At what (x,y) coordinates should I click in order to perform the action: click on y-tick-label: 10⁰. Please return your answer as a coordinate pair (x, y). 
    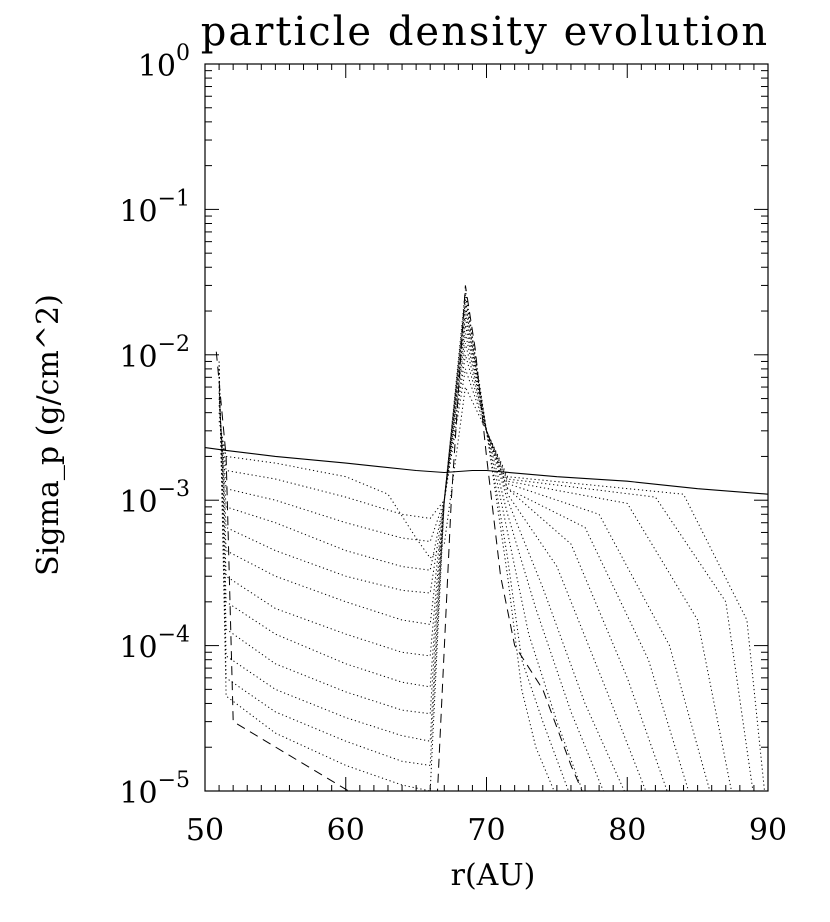
    Looking at the image, I should click on (164, 62).